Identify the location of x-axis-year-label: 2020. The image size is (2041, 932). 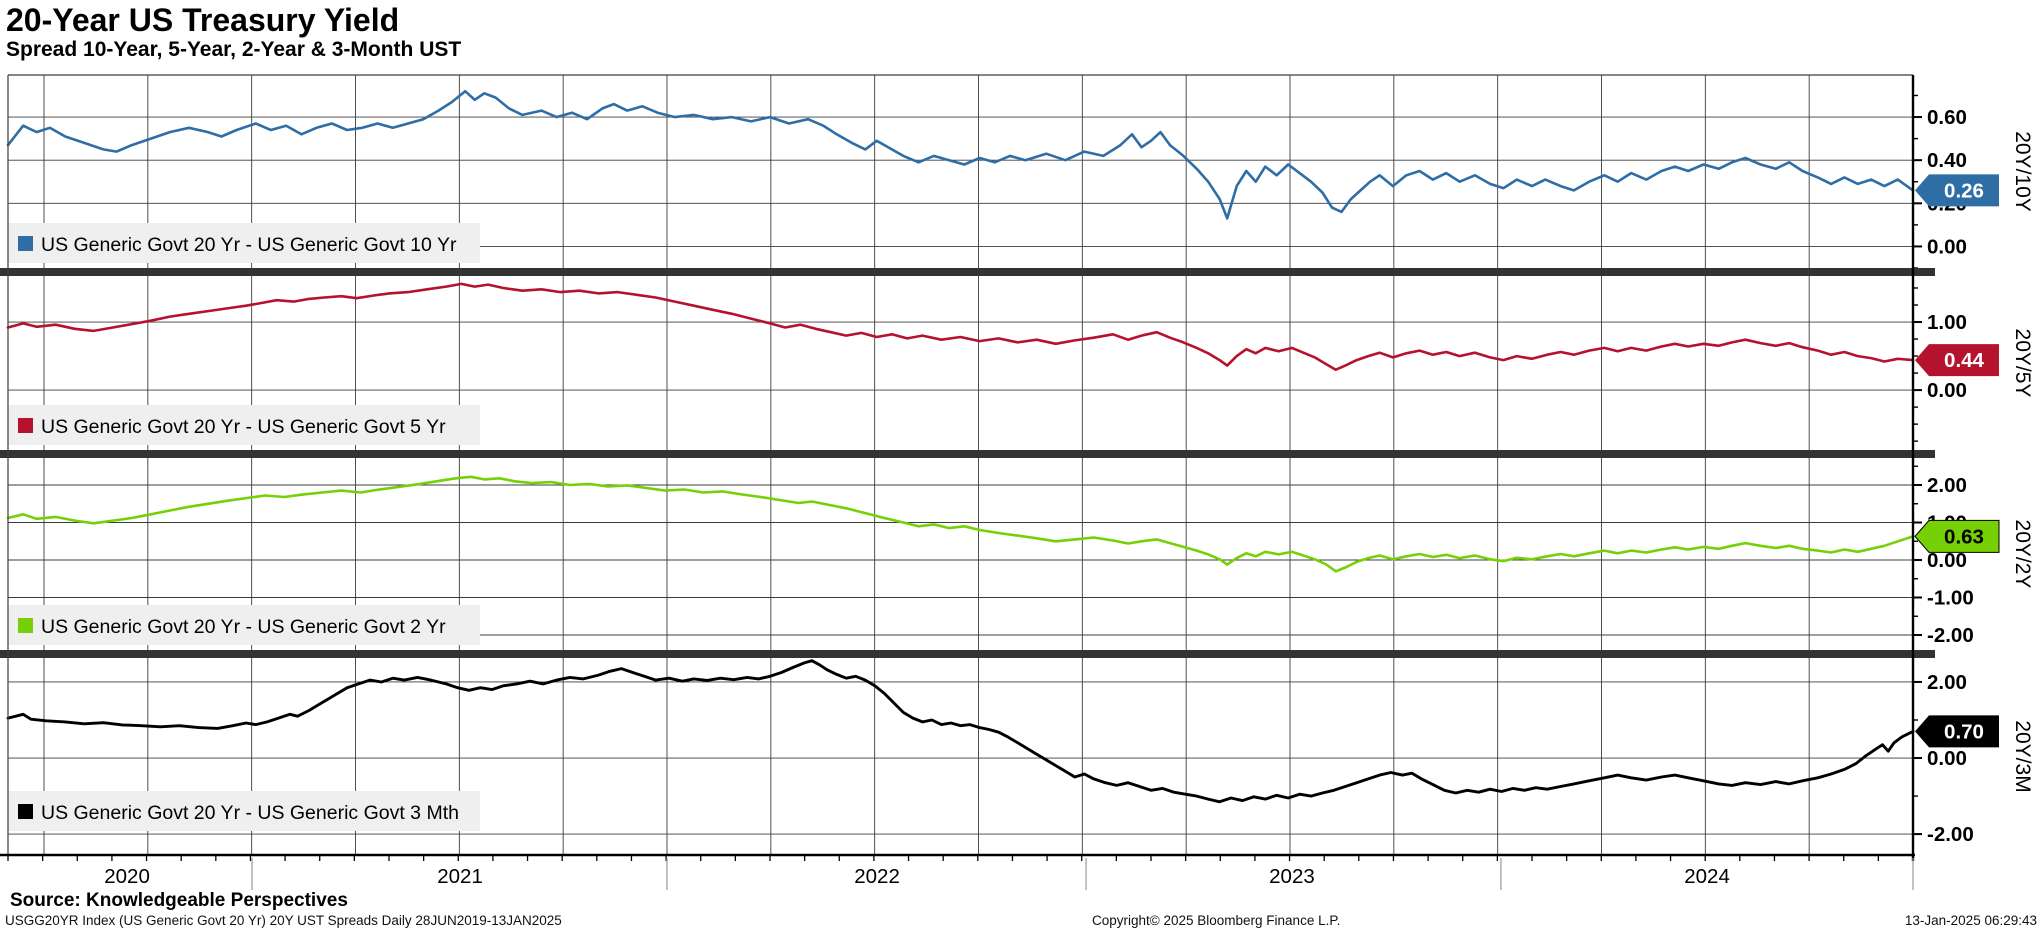
(127, 876).